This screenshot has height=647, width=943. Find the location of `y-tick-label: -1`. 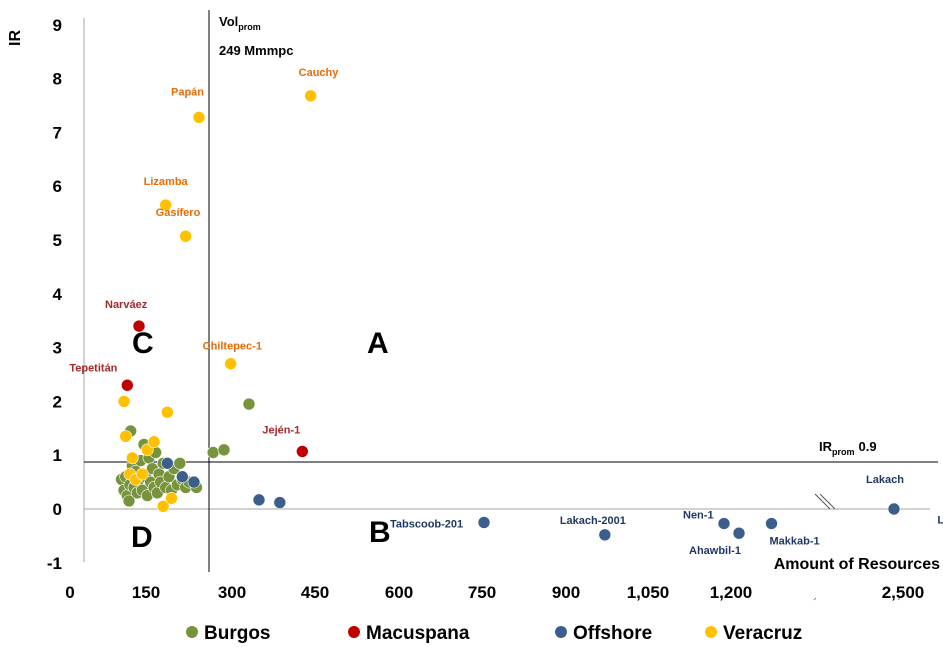

y-tick-label: -1 is located at coordinates (54, 563).